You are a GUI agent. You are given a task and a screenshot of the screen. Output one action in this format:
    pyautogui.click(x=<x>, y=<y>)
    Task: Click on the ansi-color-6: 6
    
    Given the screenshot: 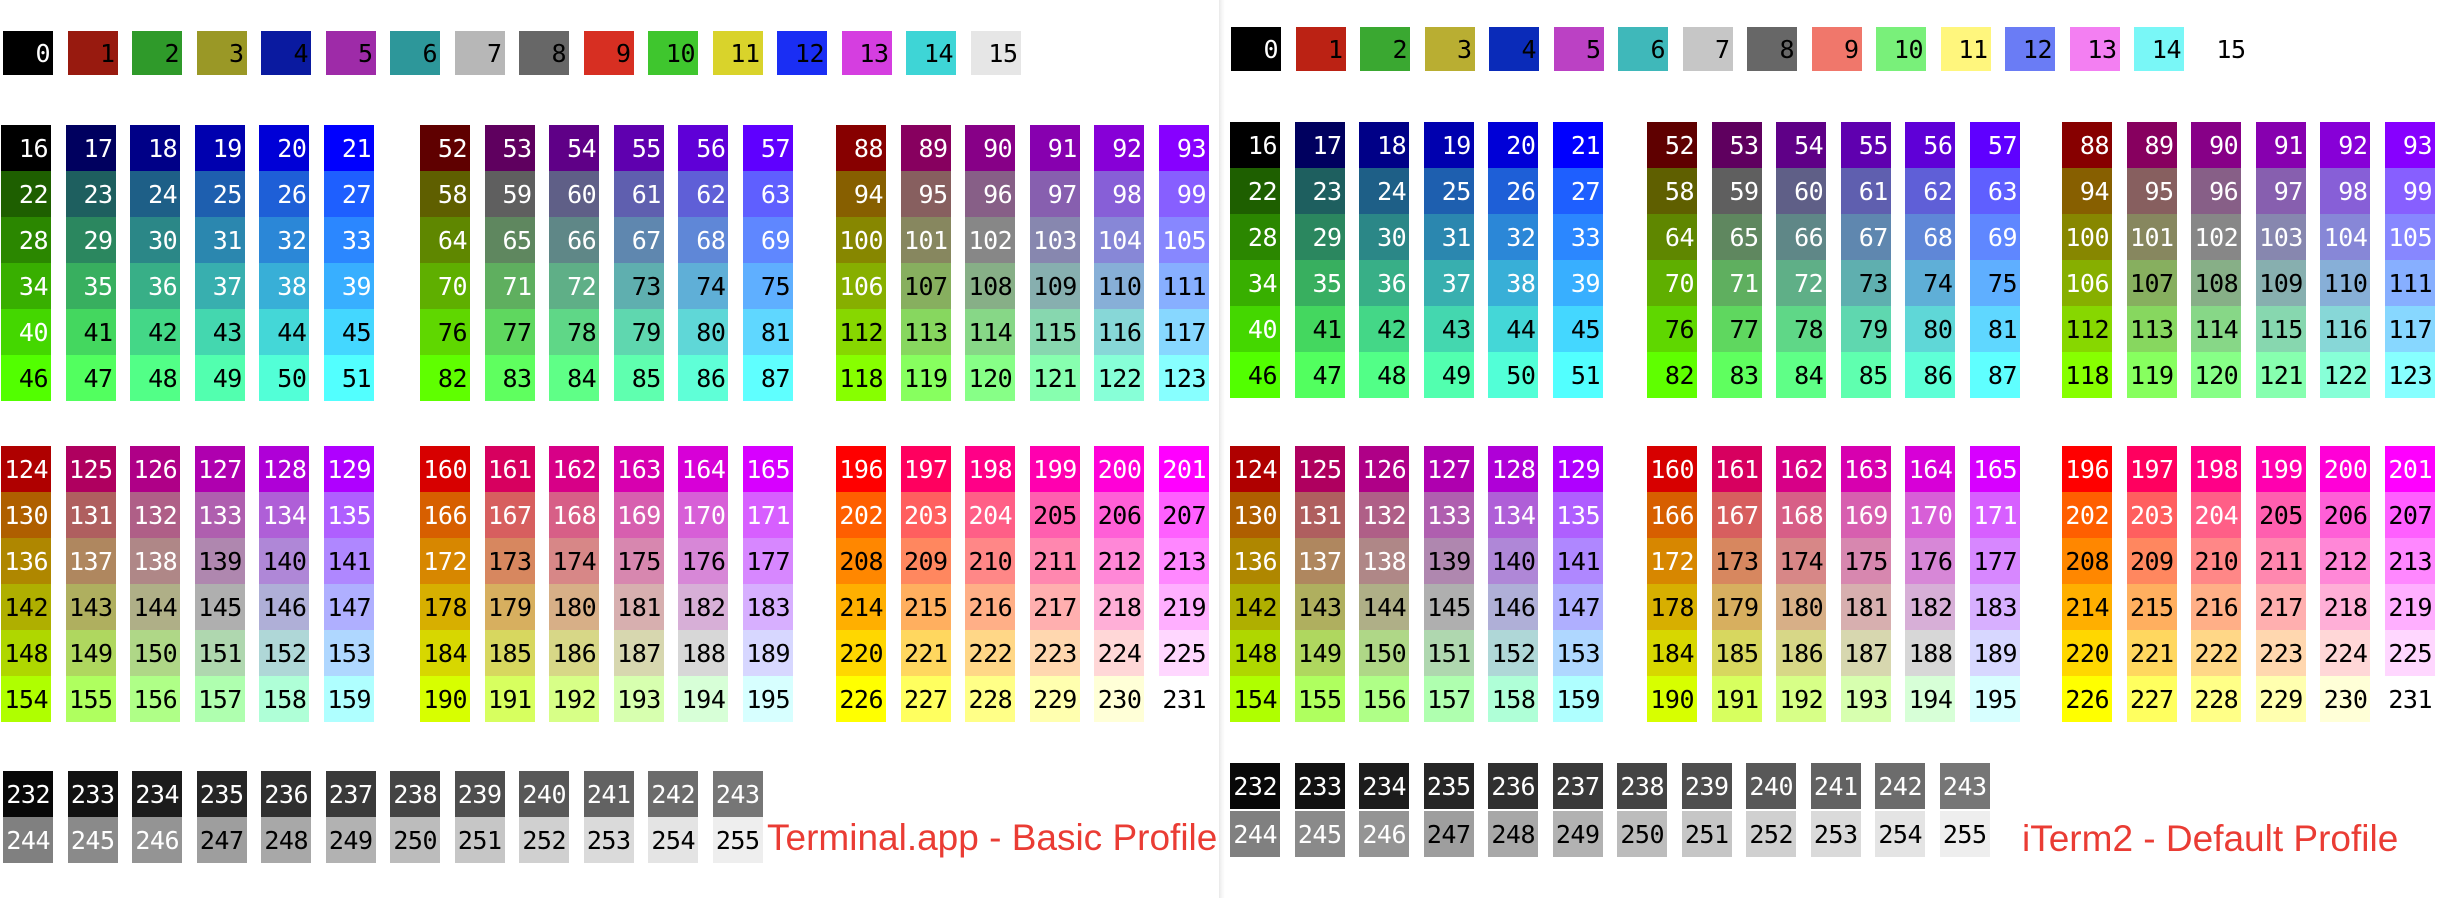 What is the action you would take?
    pyautogui.click(x=415, y=53)
    